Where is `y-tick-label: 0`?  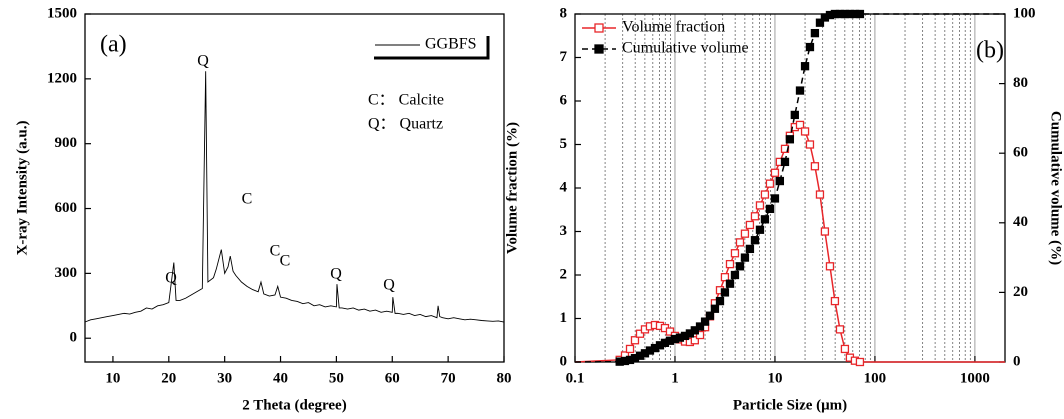 y-tick-label: 0 is located at coordinates (564, 361).